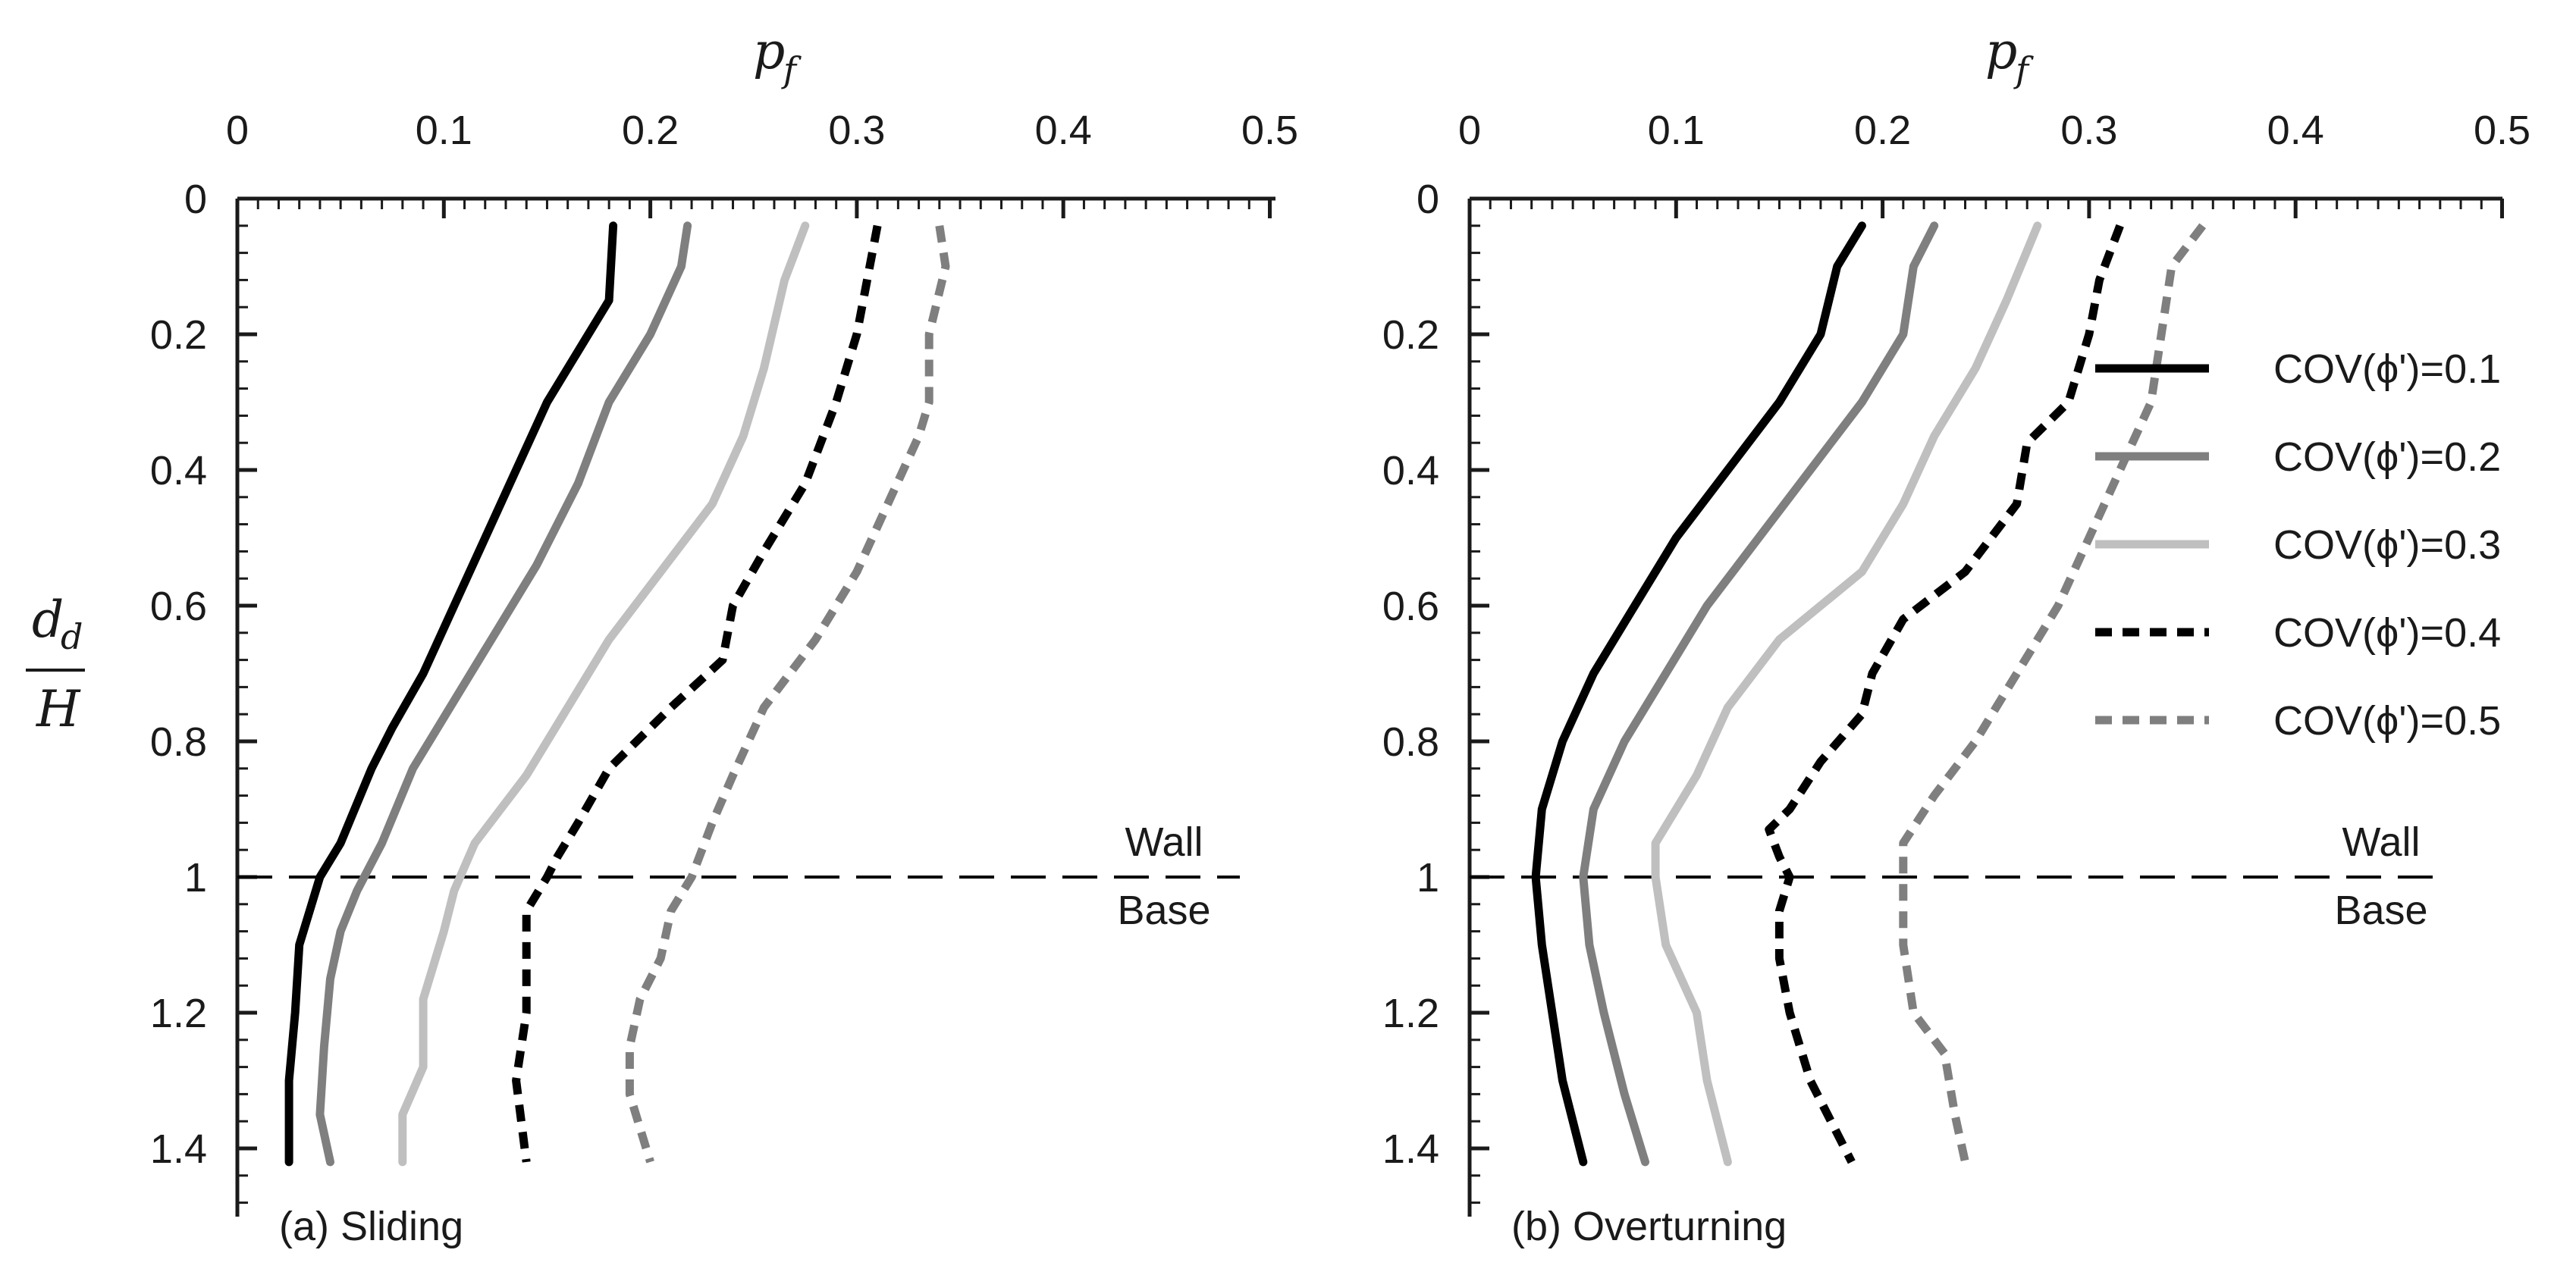 Image resolution: width=2576 pixels, height=1275 pixels. Describe the element at coordinates (2387, 545) in the screenshot. I see `legend-label-3: COV(ϕ')=0.3` at that location.